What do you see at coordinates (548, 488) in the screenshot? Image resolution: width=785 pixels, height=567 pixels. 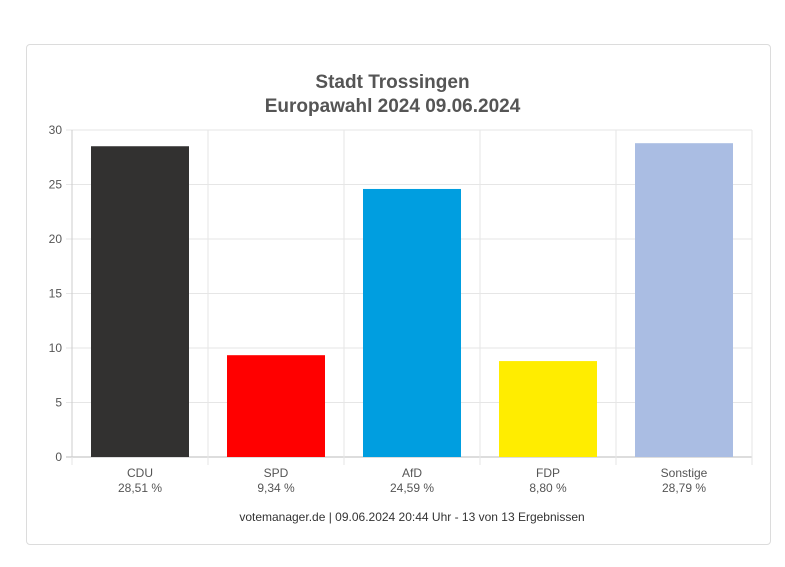 I see `x-value-label: 8,80 %` at bounding box center [548, 488].